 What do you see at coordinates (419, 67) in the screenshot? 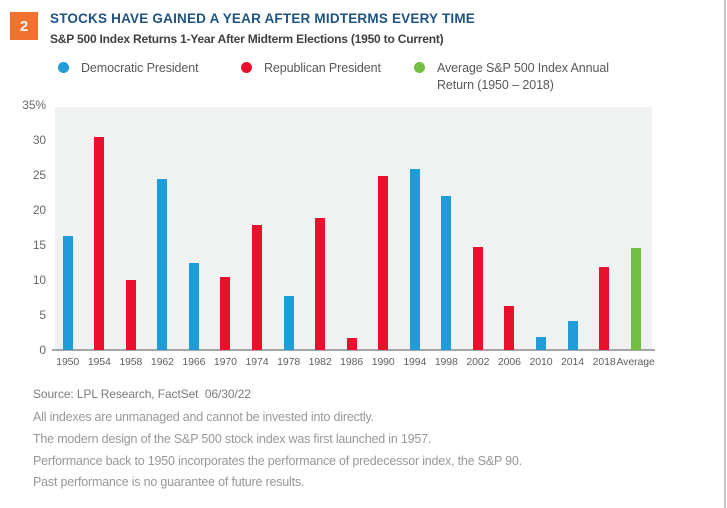
I see `legend-dot-average-return` at bounding box center [419, 67].